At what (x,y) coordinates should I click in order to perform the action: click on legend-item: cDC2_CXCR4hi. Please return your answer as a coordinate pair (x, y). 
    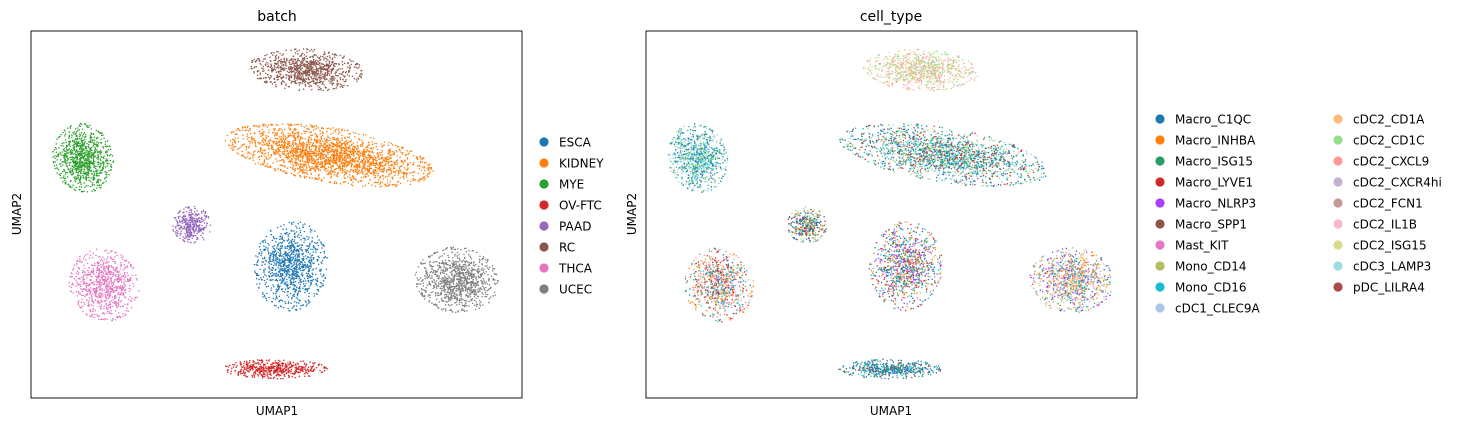
    Looking at the image, I should click on (1387, 183).